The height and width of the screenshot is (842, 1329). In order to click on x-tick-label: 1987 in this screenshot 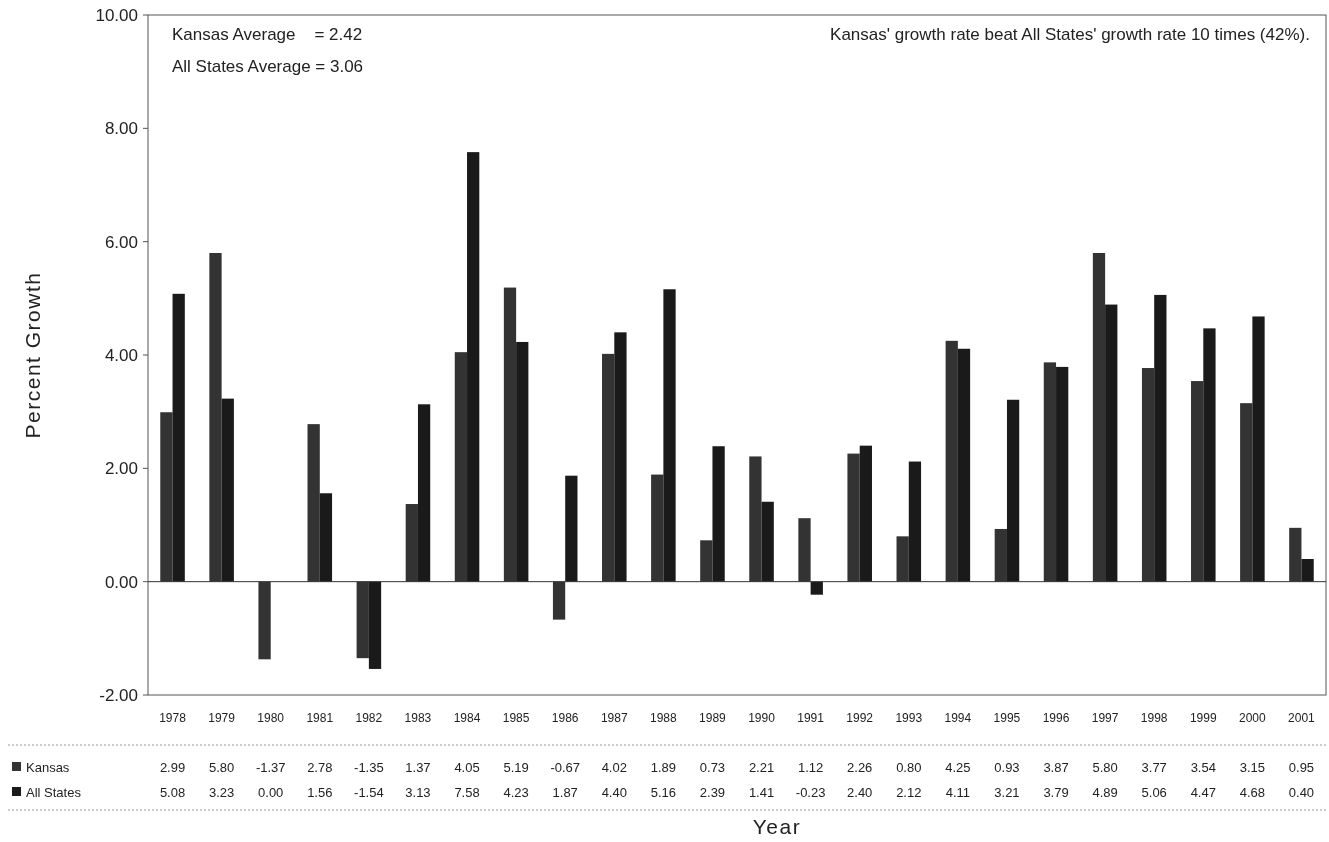, I will do `click(614, 718)`.